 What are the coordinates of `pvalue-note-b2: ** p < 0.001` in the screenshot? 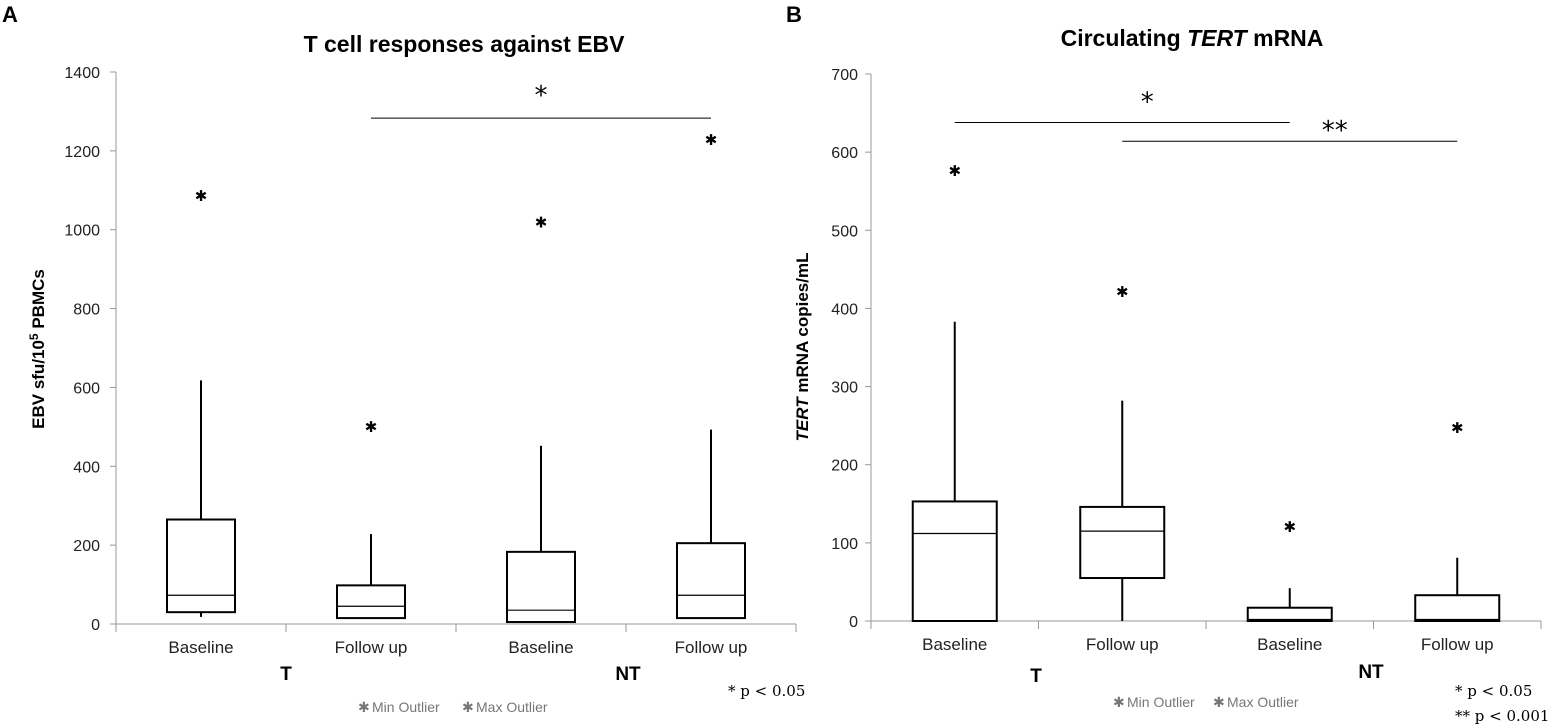 It's located at (1502, 716).